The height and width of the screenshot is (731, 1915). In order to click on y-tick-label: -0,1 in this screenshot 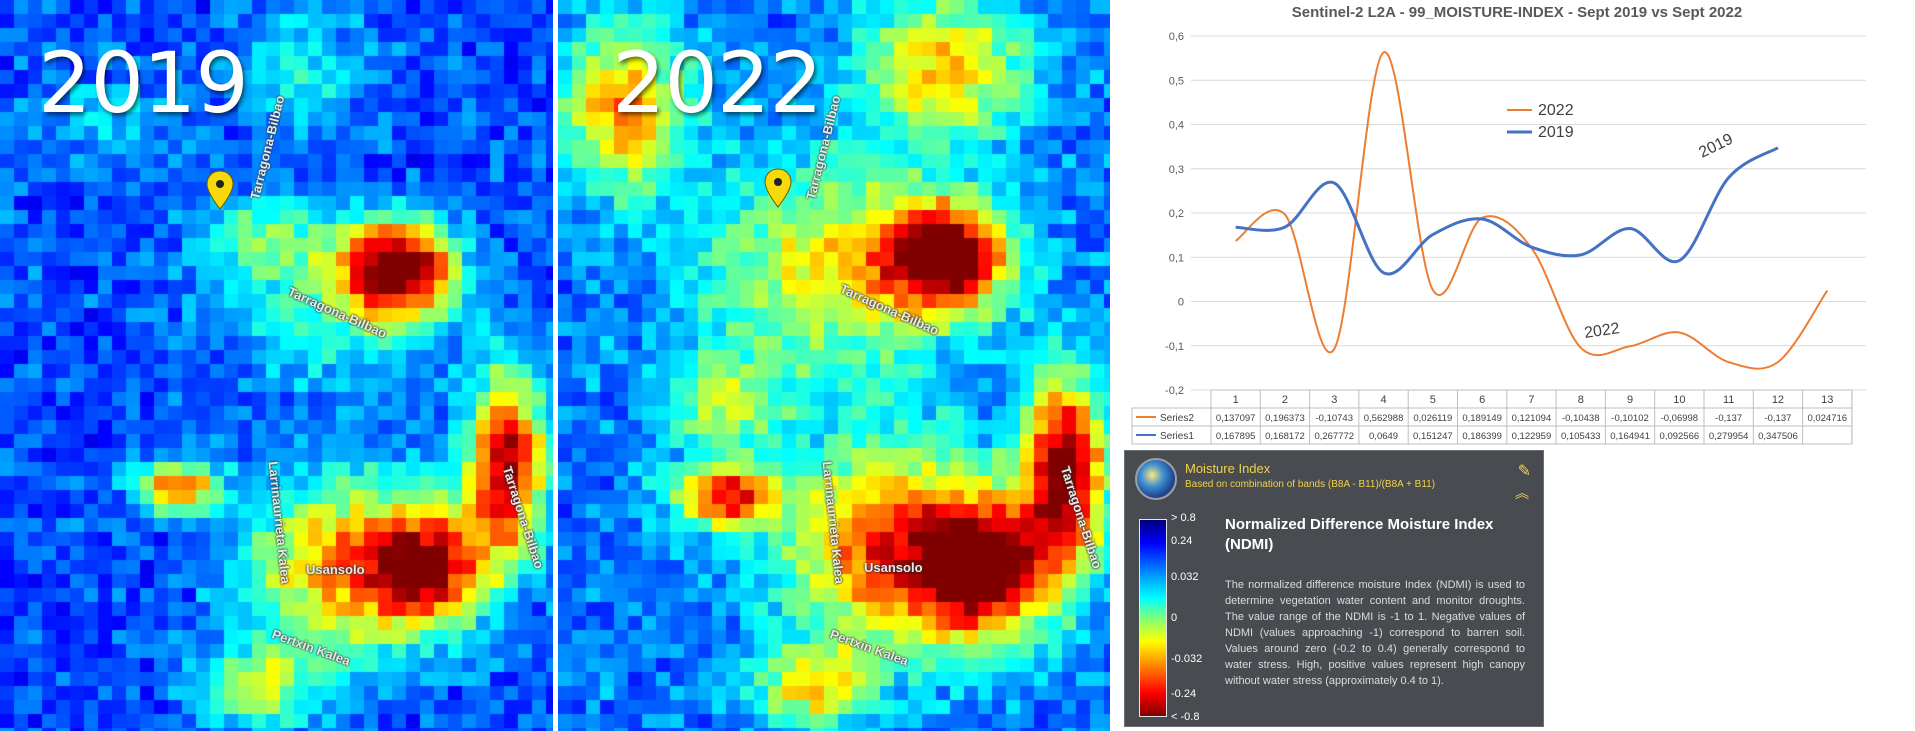, I will do `click(1174, 347)`.